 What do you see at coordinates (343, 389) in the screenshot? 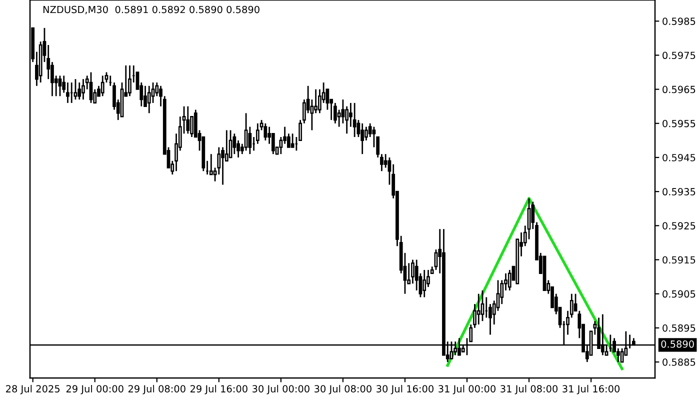
I see `x-tick-label: 30 Jul 08:00` at bounding box center [343, 389].